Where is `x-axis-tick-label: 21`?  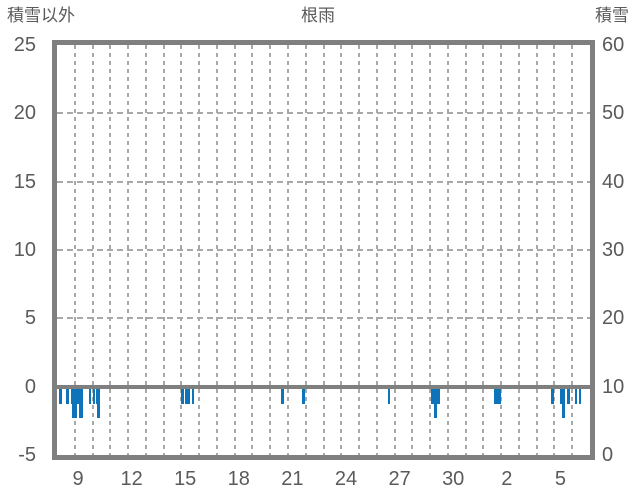
x-axis-tick-label: 21 is located at coordinates (292, 479).